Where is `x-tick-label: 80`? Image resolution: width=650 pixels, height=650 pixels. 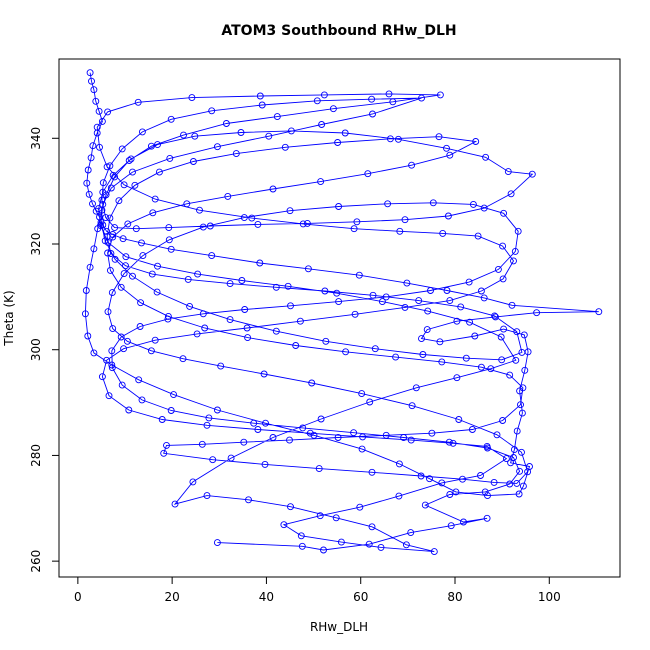 x-tick-label: 80 is located at coordinates (454, 597).